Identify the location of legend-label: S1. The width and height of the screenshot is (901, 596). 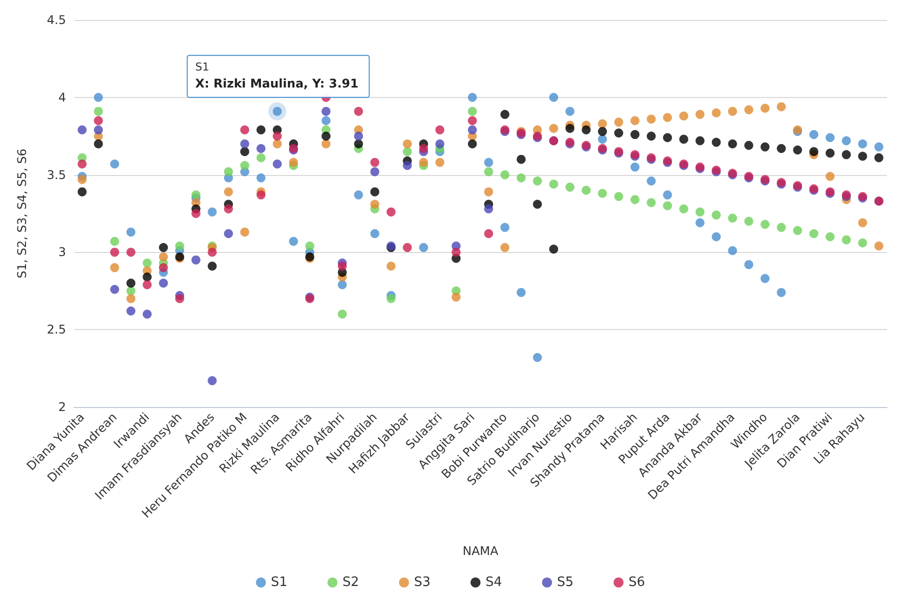
(279, 582).